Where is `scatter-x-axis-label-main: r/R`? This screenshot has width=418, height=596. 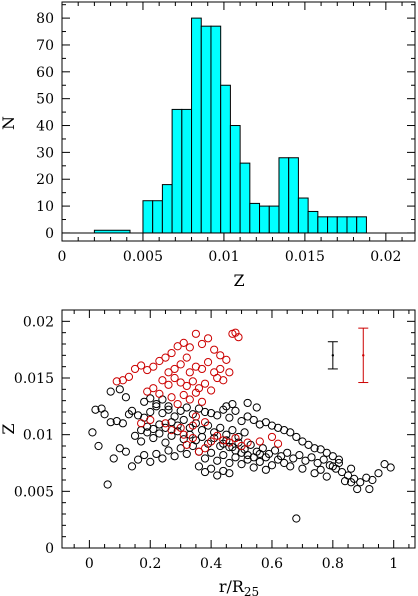 scatter-x-axis-label-main: r/R is located at coordinates (232, 586).